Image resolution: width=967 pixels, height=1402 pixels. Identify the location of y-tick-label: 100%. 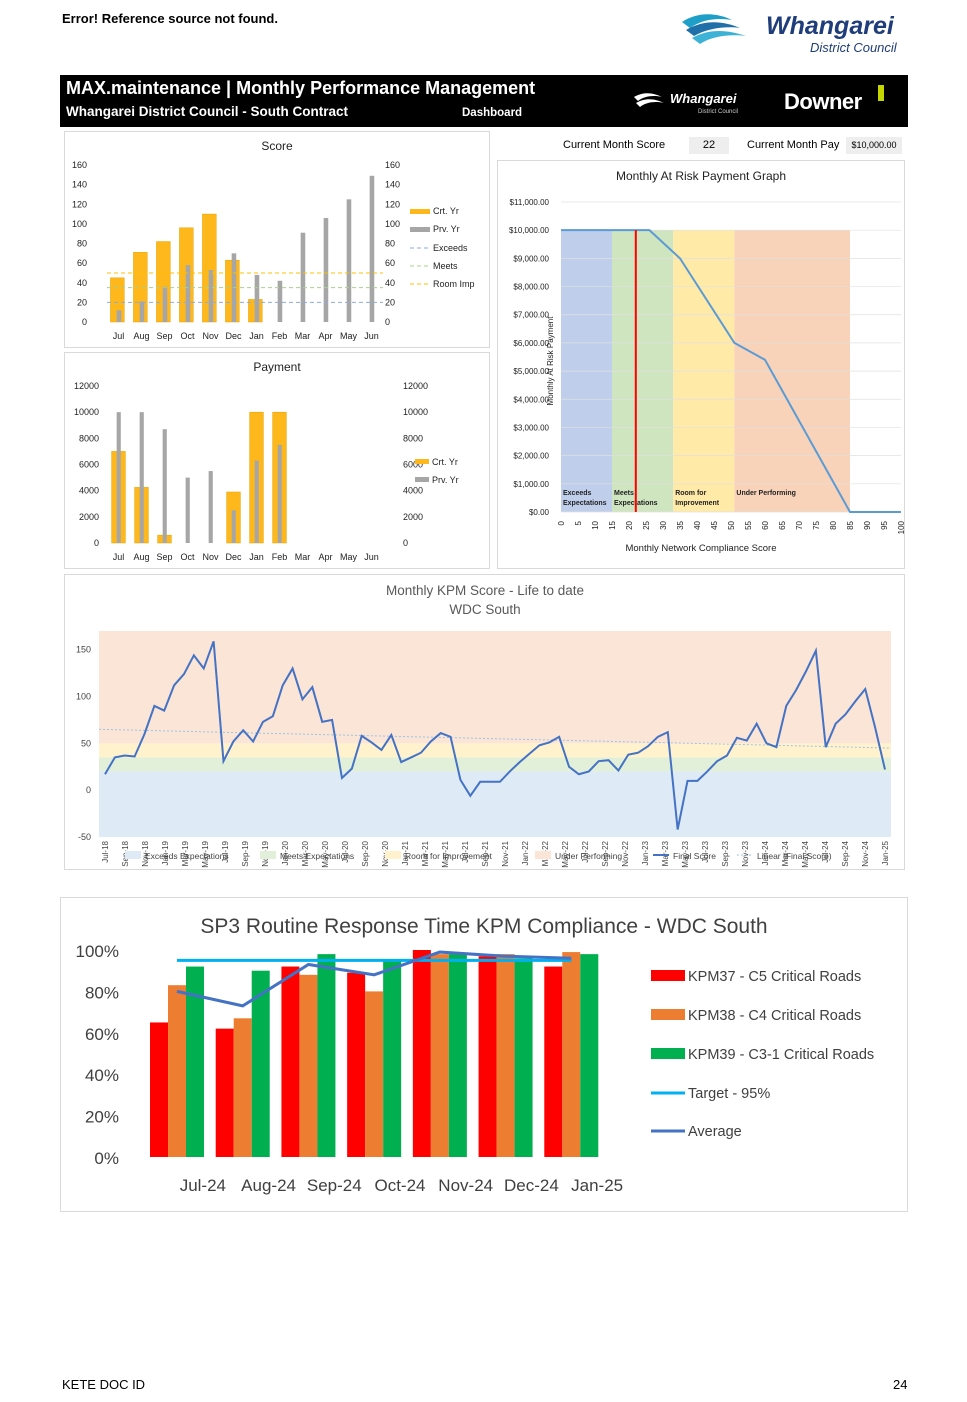
(97, 951).